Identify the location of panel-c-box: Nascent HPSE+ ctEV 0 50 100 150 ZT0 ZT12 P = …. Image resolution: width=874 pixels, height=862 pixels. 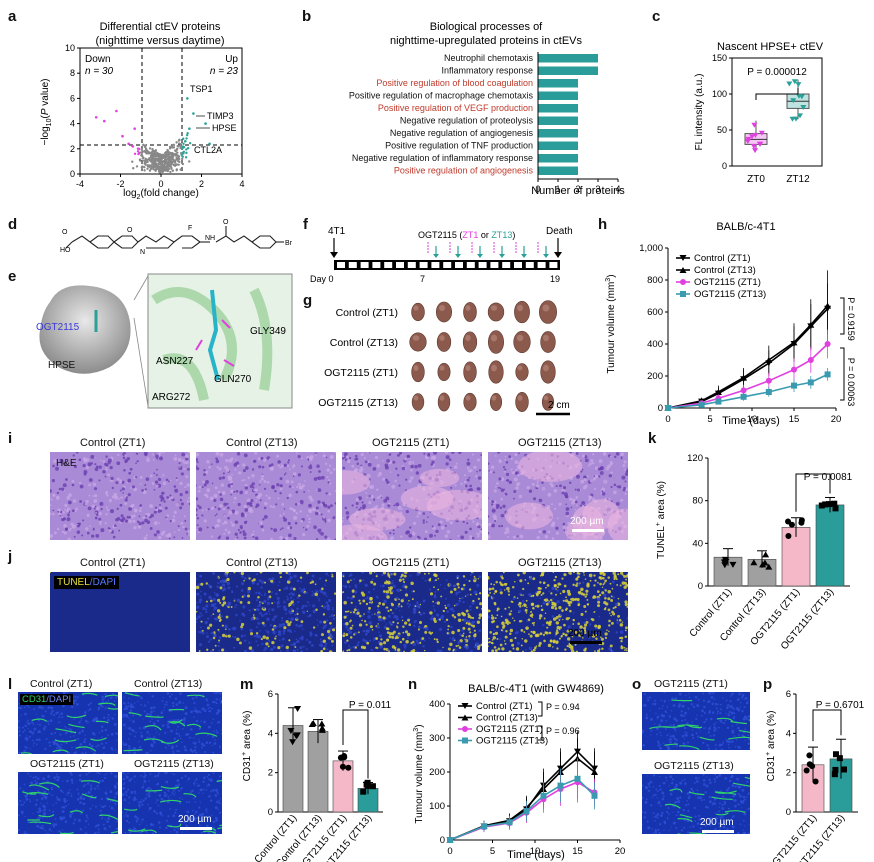
(759, 113).